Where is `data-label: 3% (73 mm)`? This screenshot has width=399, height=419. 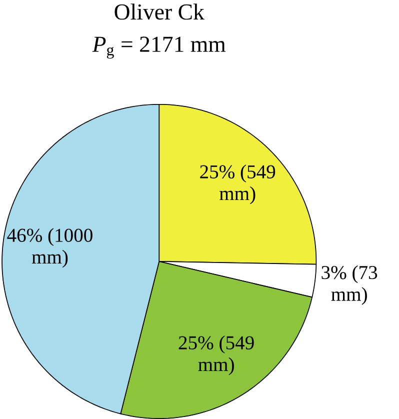 data-label: 3% (73 mm) is located at coordinates (349, 285).